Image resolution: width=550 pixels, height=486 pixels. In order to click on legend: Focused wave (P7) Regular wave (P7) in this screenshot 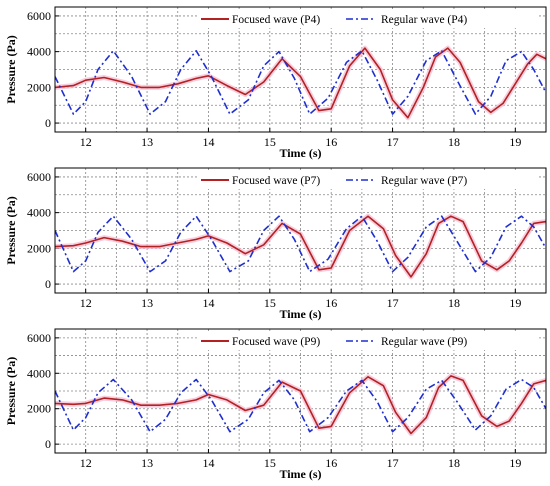, I will do `click(368, 180)`.